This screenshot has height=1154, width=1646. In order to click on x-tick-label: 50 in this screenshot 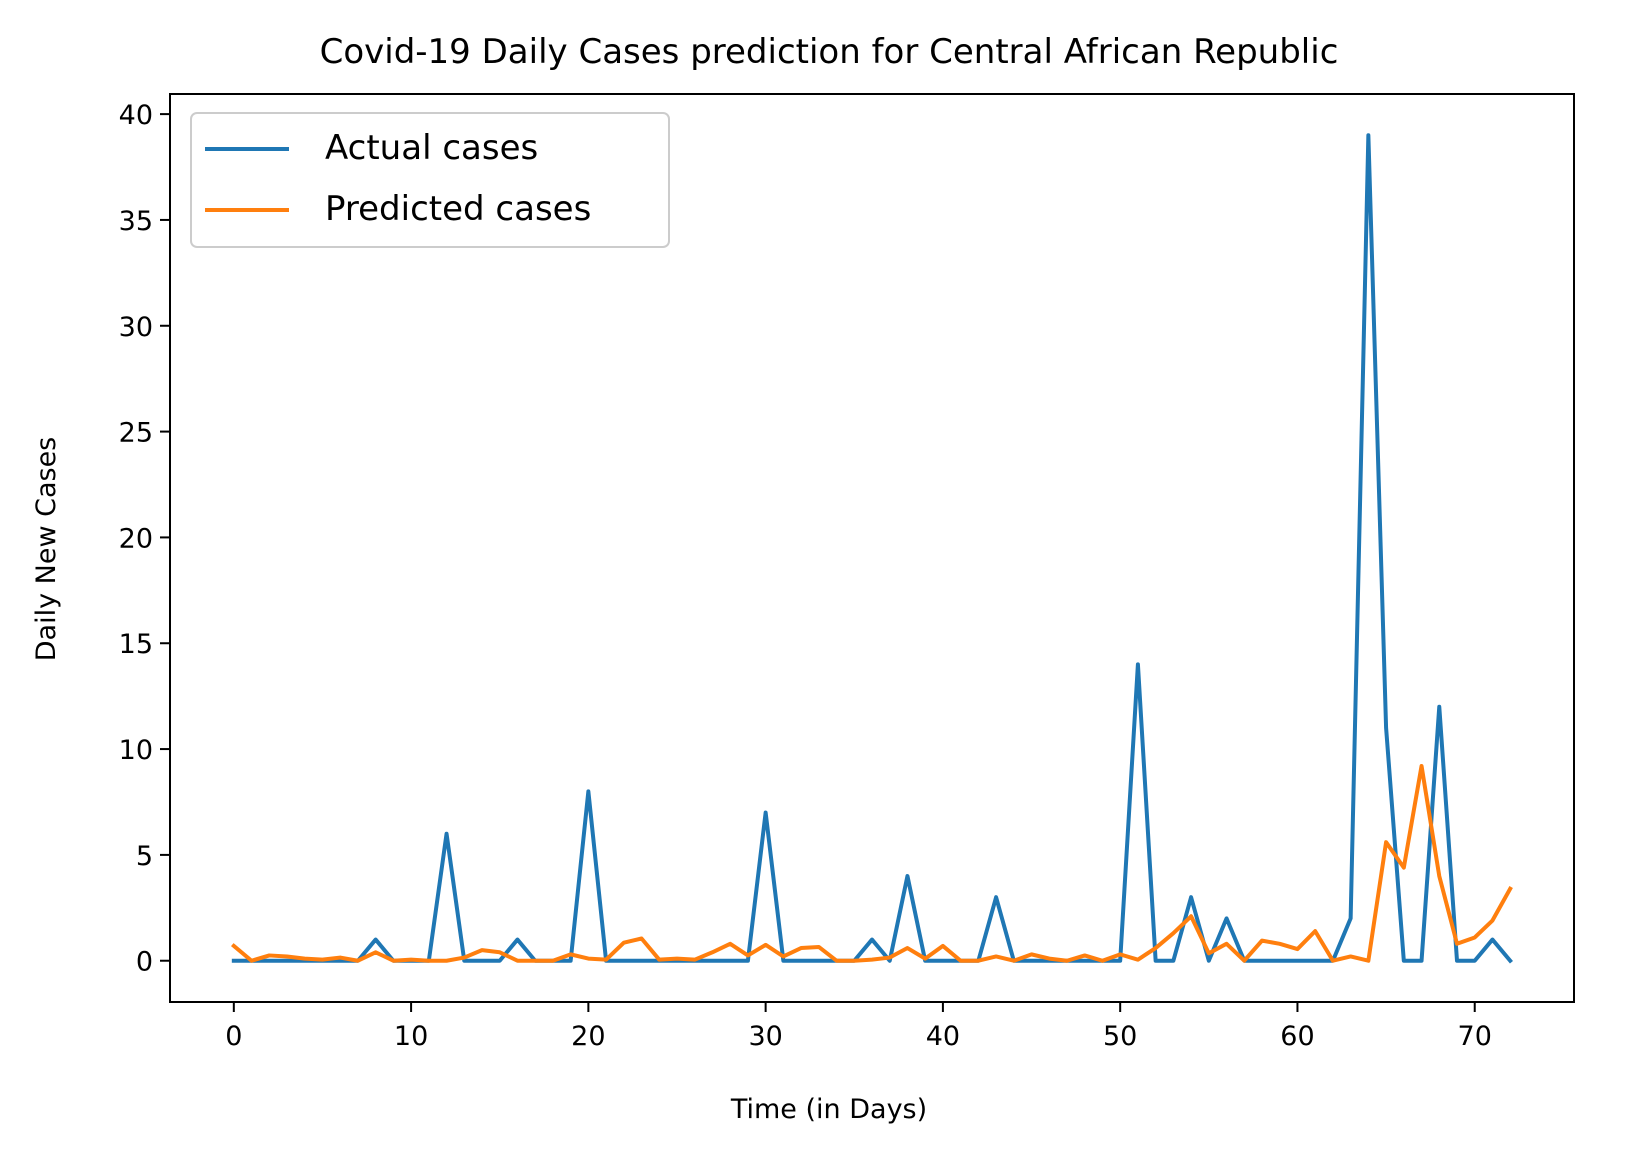, I will do `click(1120, 1036)`.